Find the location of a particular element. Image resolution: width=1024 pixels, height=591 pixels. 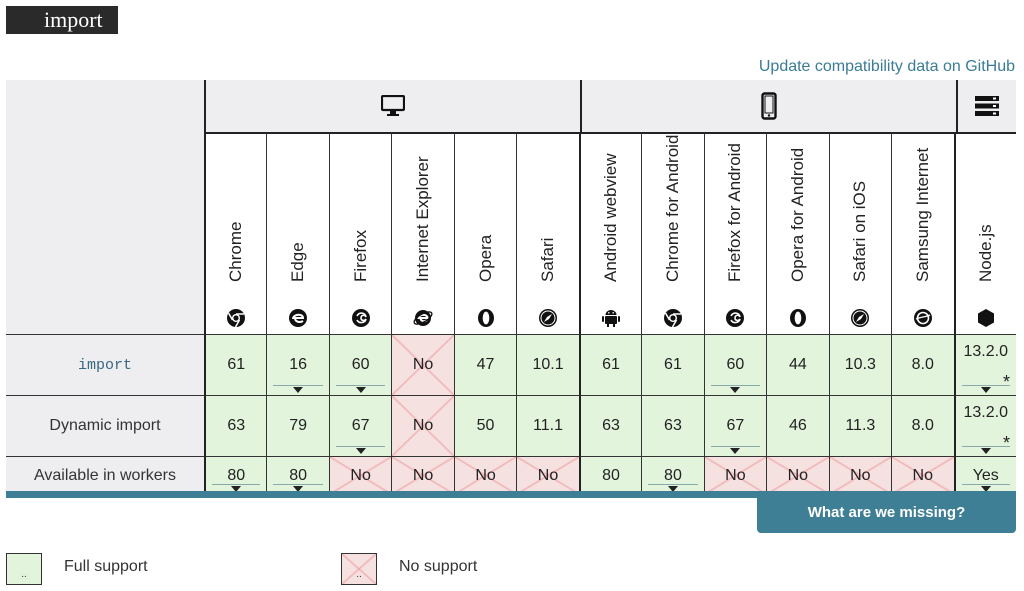

support-value: 8.0 is located at coordinates (922, 425).